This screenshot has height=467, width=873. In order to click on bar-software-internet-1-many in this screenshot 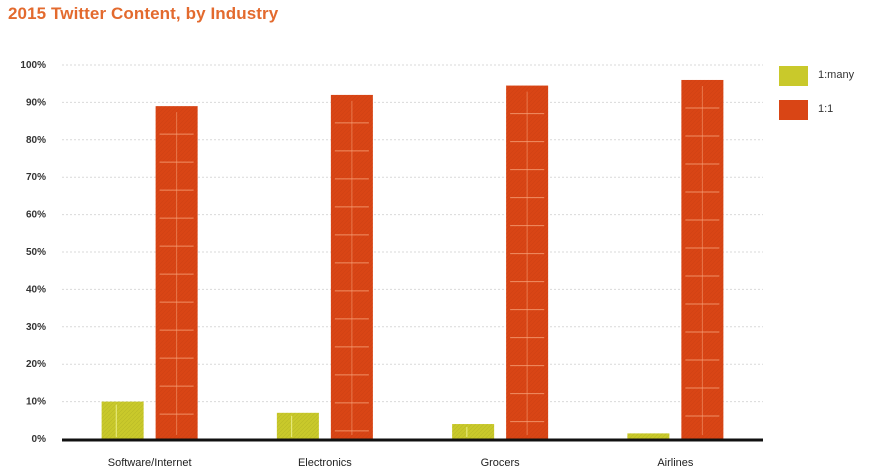, I will do `click(122, 420)`.